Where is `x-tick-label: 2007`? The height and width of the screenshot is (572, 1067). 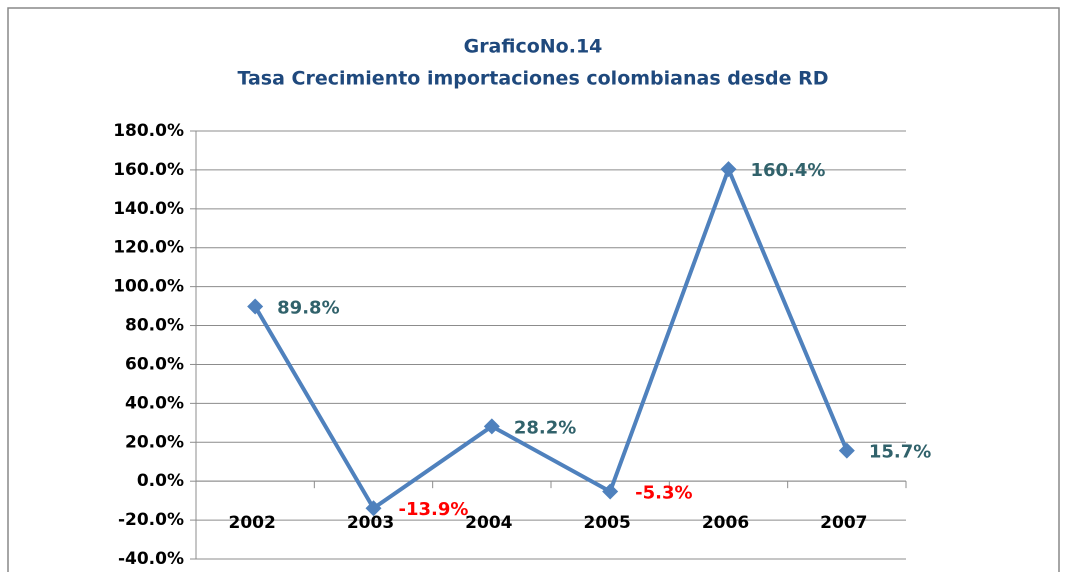 x-tick-label: 2007 is located at coordinates (843, 523).